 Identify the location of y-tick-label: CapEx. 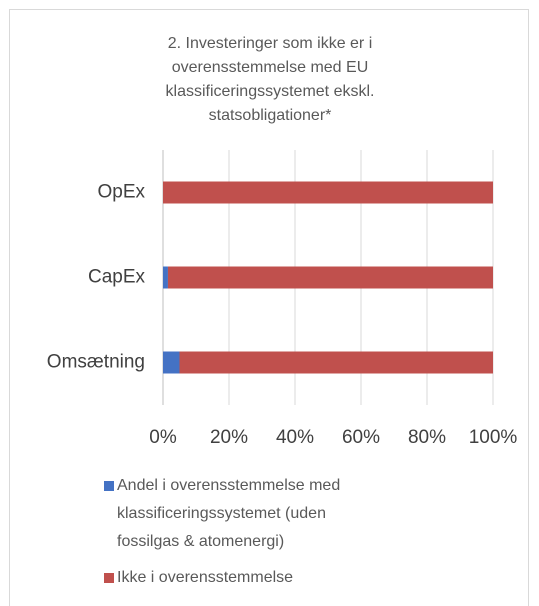
(117, 277).